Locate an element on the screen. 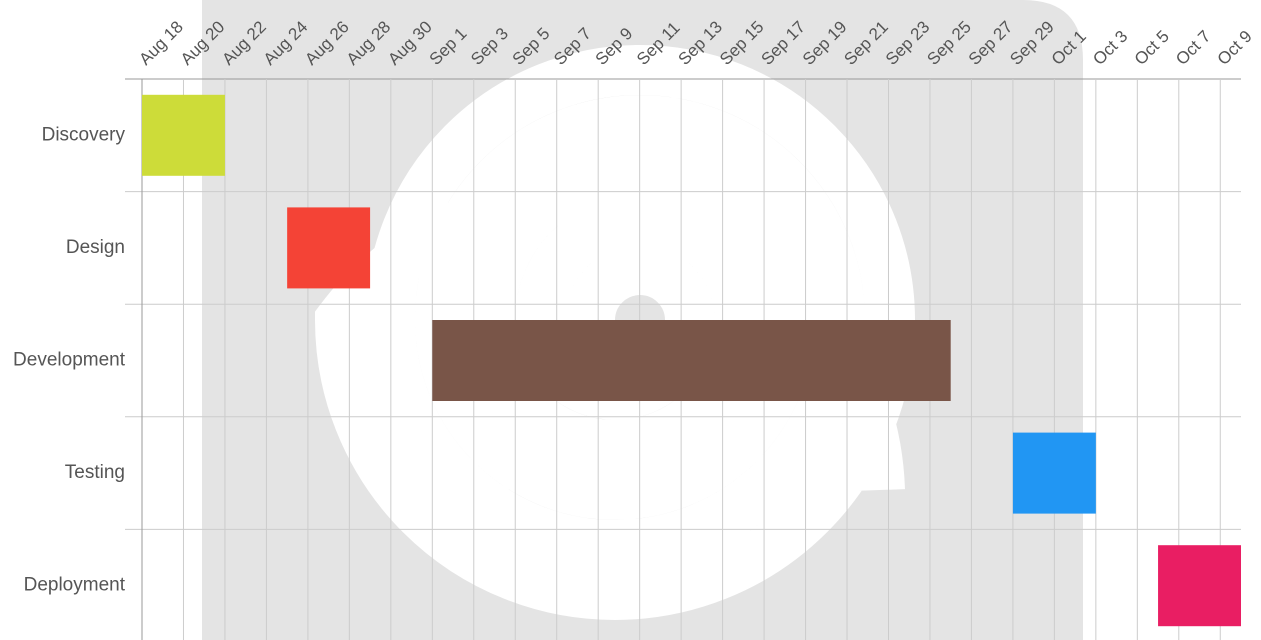 This screenshot has height=640, width=1261. x-tick-label: Oct 9 is located at coordinates (1235, 48).